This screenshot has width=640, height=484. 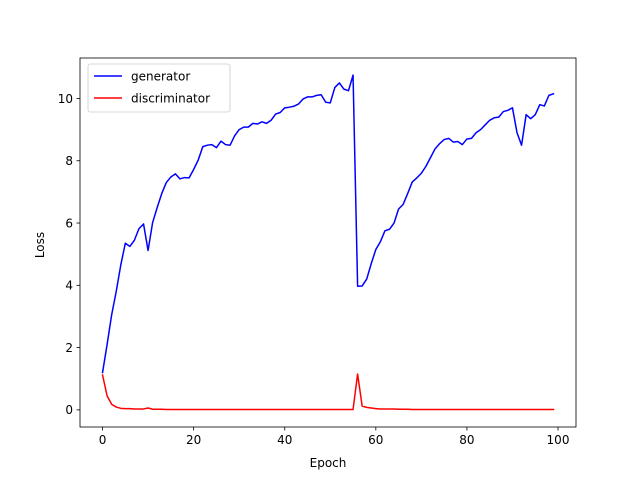 I want to click on legend-label-discriminator: discriminator, so click(x=170, y=98).